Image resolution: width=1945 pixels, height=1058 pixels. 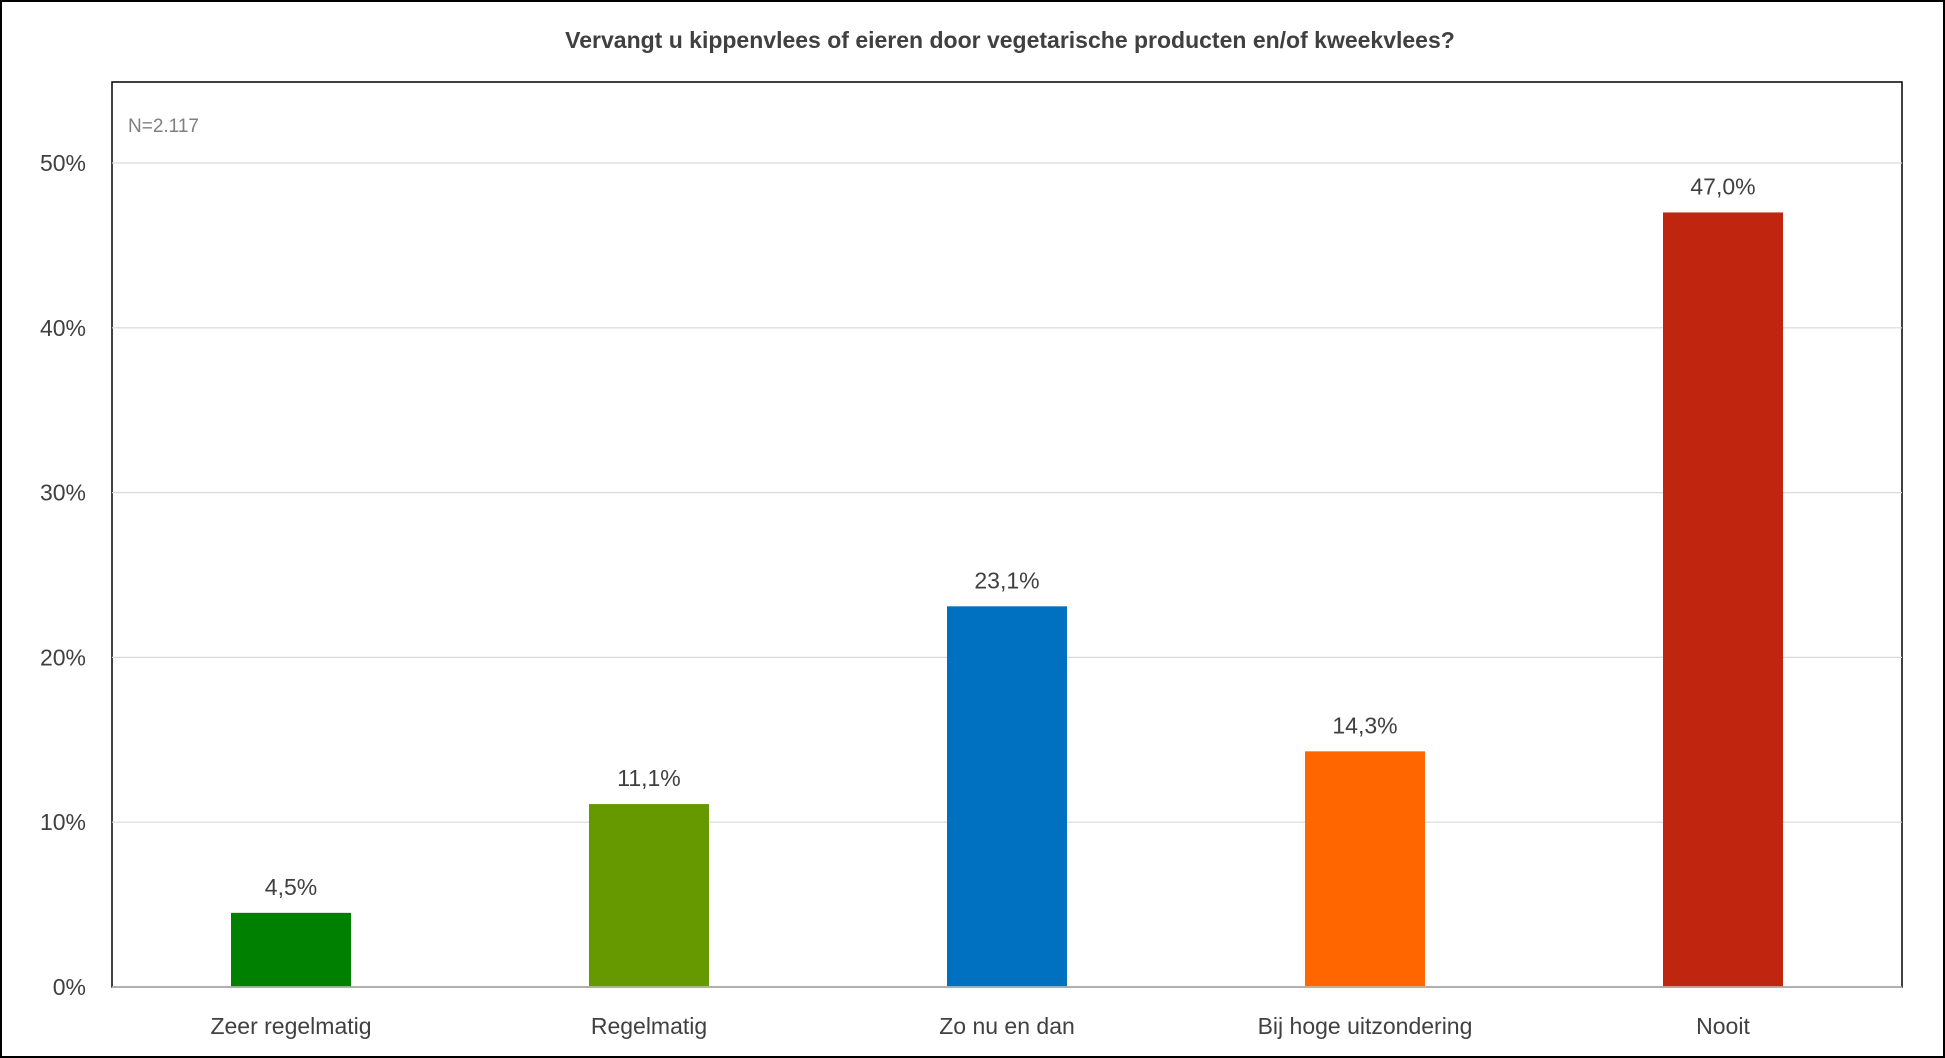 What do you see at coordinates (63, 575) in the screenshot?
I see `y-axis-labels: 0% 10% 20% 30% 40% 50%` at bounding box center [63, 575].